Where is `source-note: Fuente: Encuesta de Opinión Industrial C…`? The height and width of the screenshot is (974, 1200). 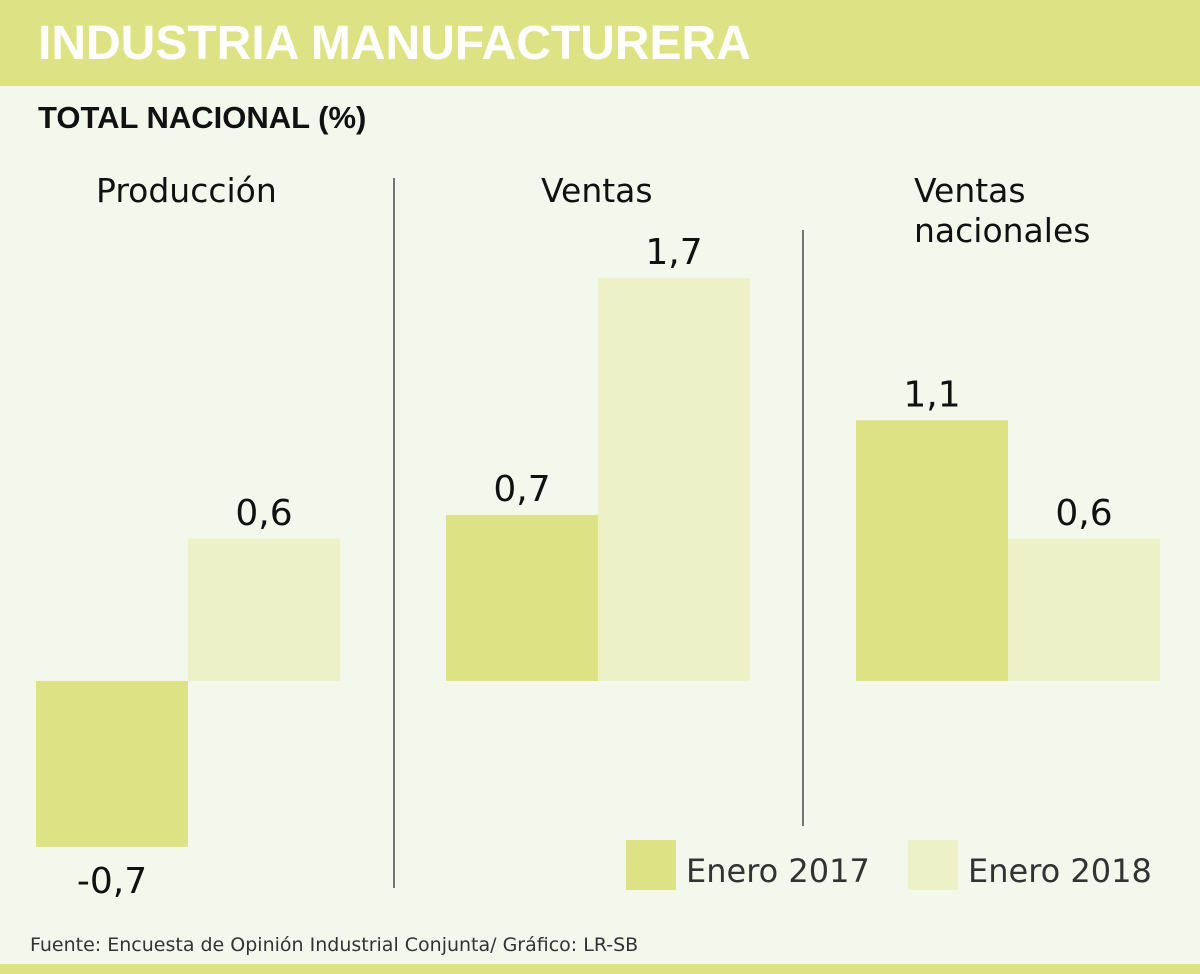
source-note: Fuente: Encuesta de Opinión Industrial C… is located at coordinates (334, 945).